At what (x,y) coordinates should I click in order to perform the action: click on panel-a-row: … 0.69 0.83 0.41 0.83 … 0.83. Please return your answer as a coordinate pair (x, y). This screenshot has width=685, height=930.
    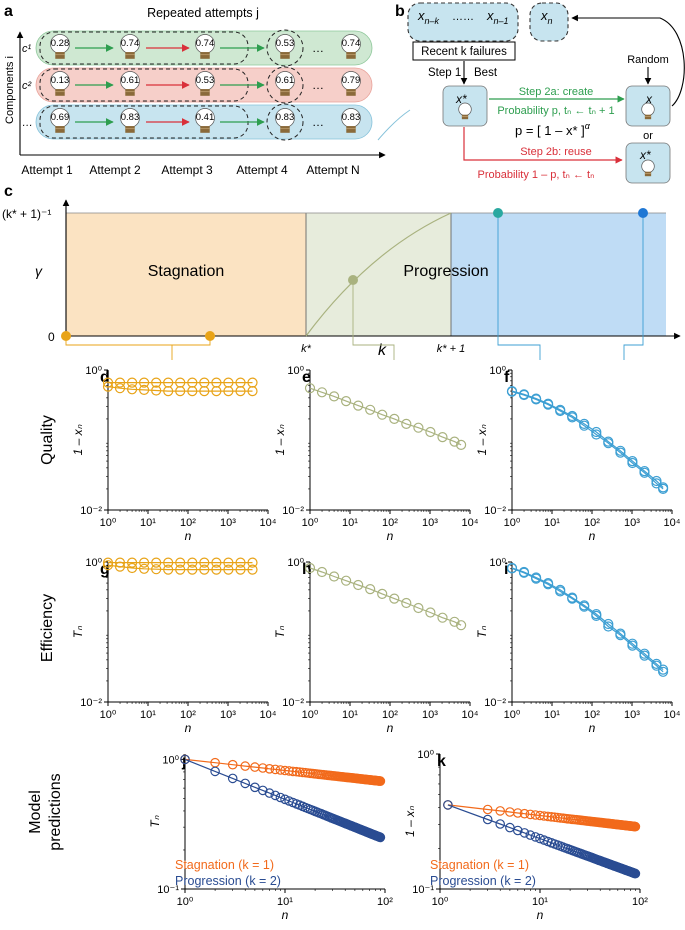
    Looking at the image, I should click on (197, 122).